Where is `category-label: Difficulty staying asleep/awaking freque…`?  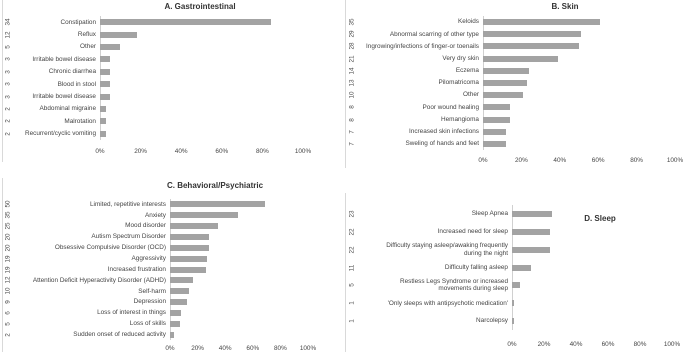
category-label: Difficulty staying asleep/awaking freque… is located at coordinates (447, 249).